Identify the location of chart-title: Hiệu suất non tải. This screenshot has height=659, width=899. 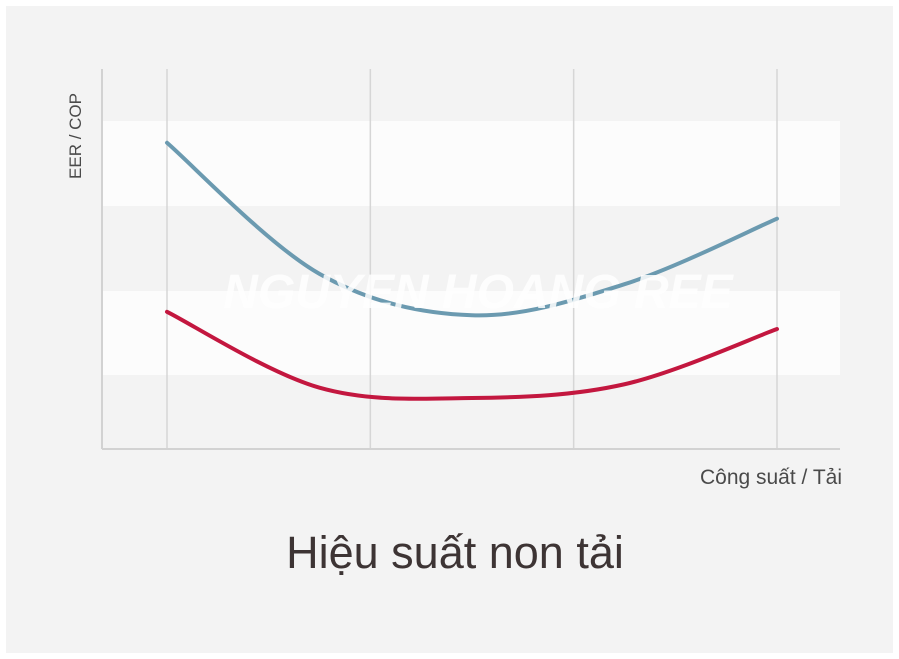
(455, 552).